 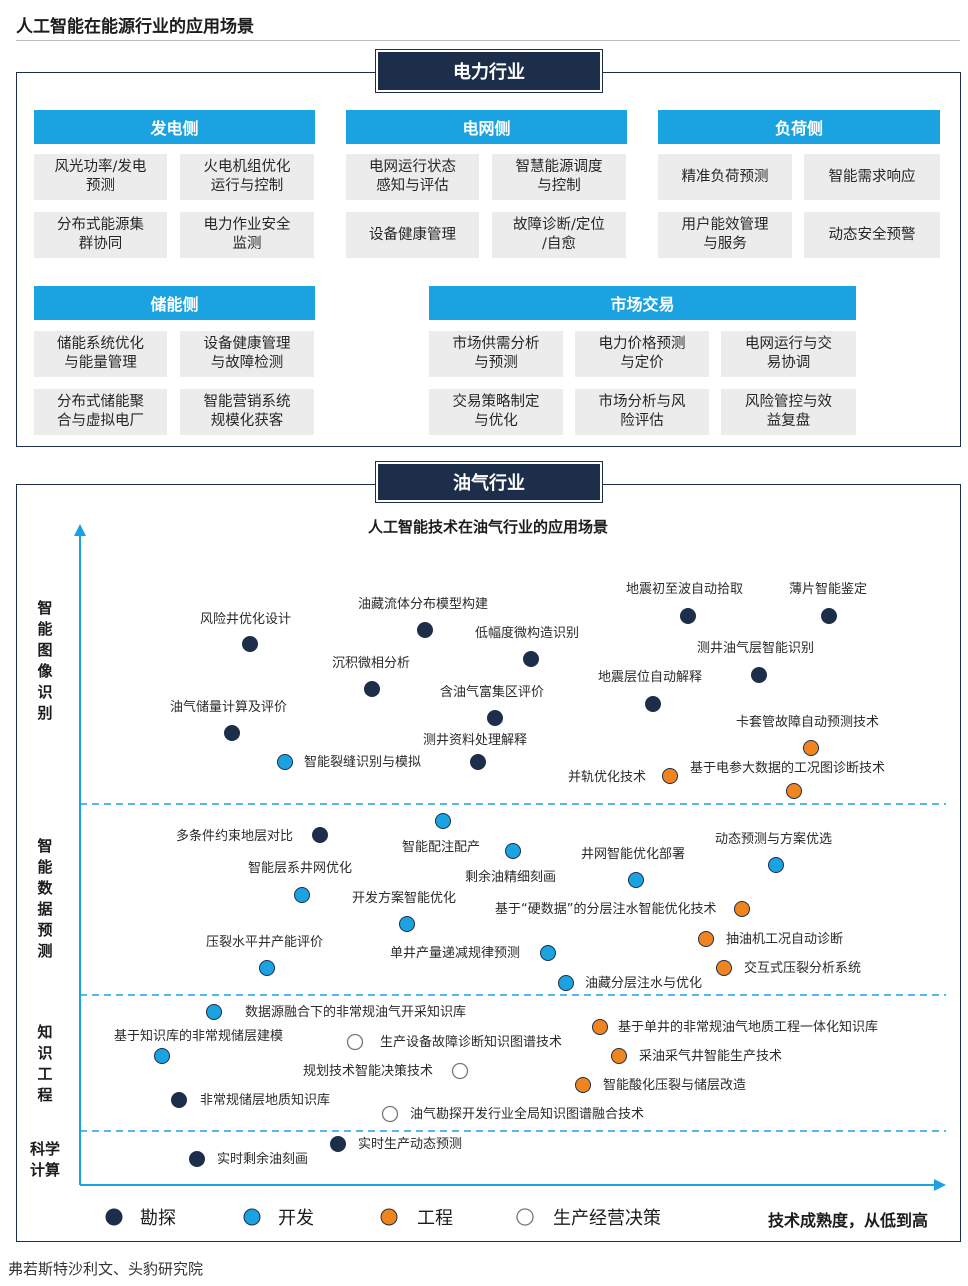 I want to click on load-item: 精准负荷预测, so click(x=725, y=177).